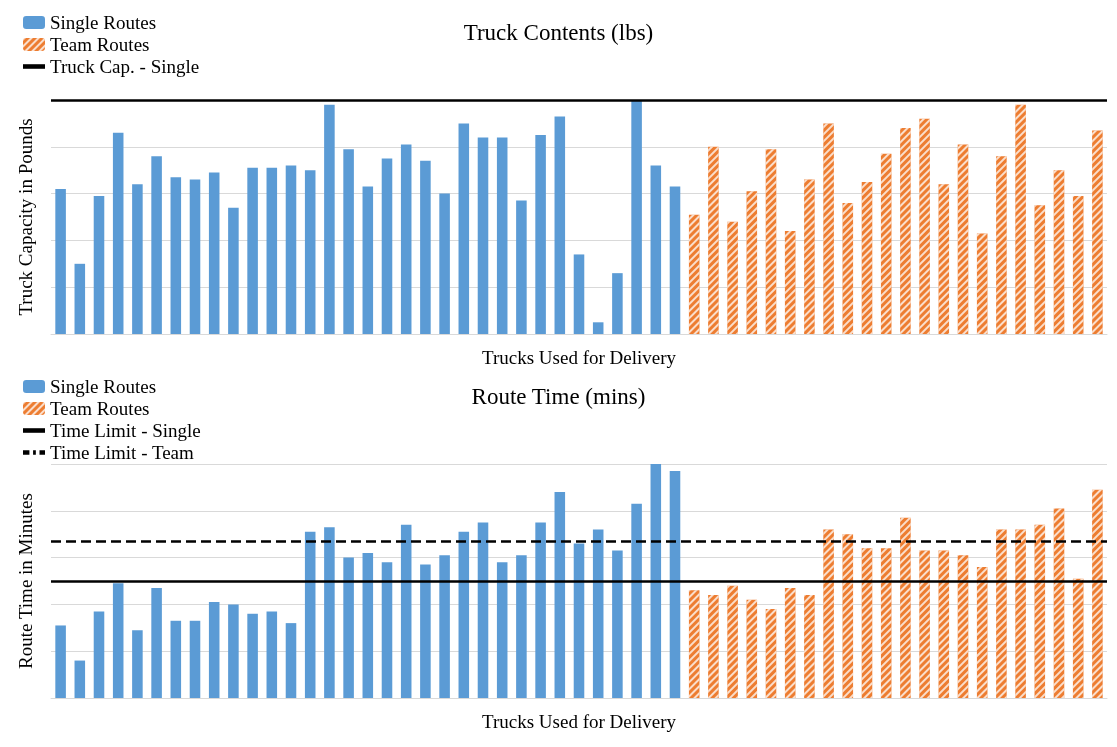  Describe the element at coordinates (558, 396) in the screenshot. I see `chart-title: Route Time (mins)` at that location.